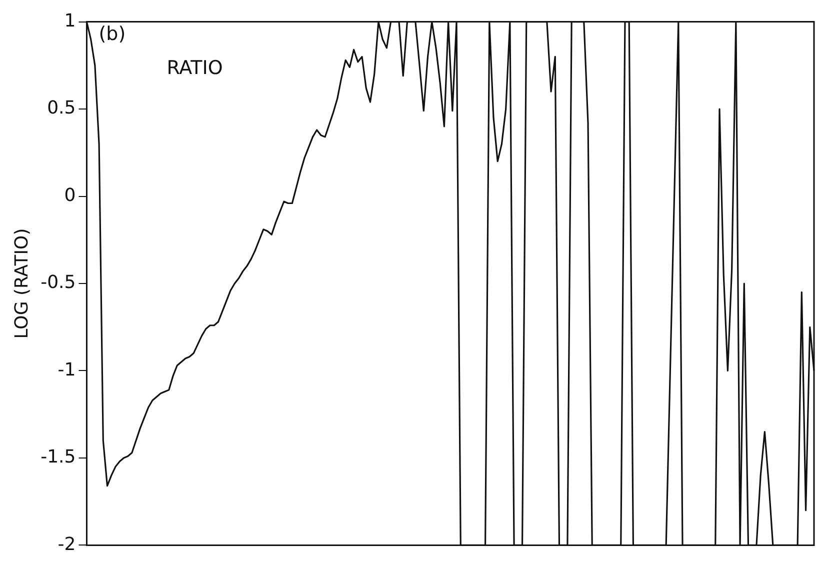  I want to click on text: RATIO, so click(194, 68).